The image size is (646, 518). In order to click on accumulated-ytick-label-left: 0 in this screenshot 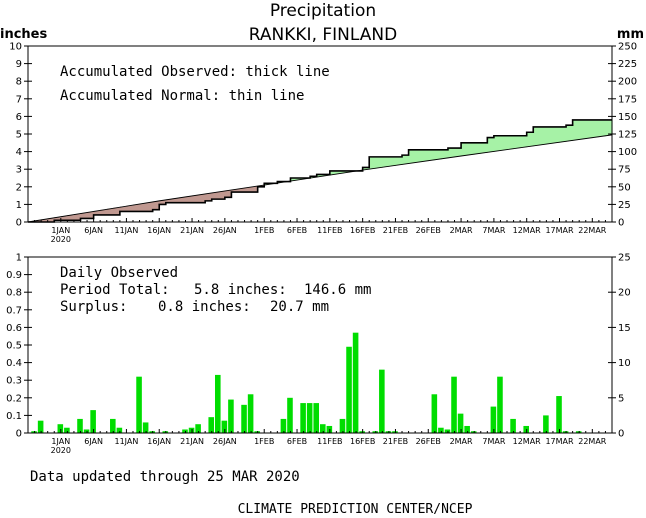, I will do `click(19, 223)`.